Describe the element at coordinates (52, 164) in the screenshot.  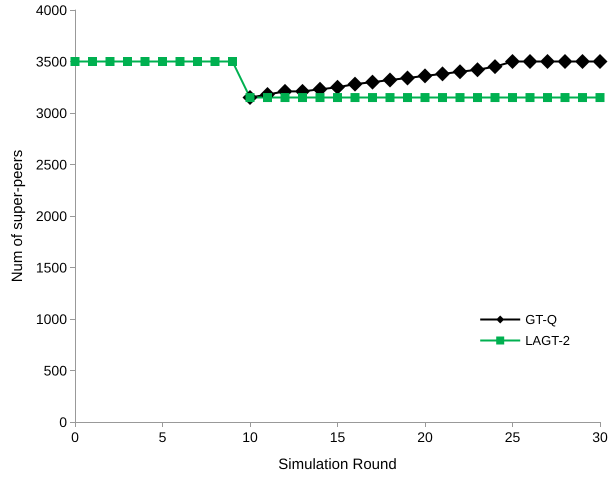
I see `y-tick-label: 2500` at that location.